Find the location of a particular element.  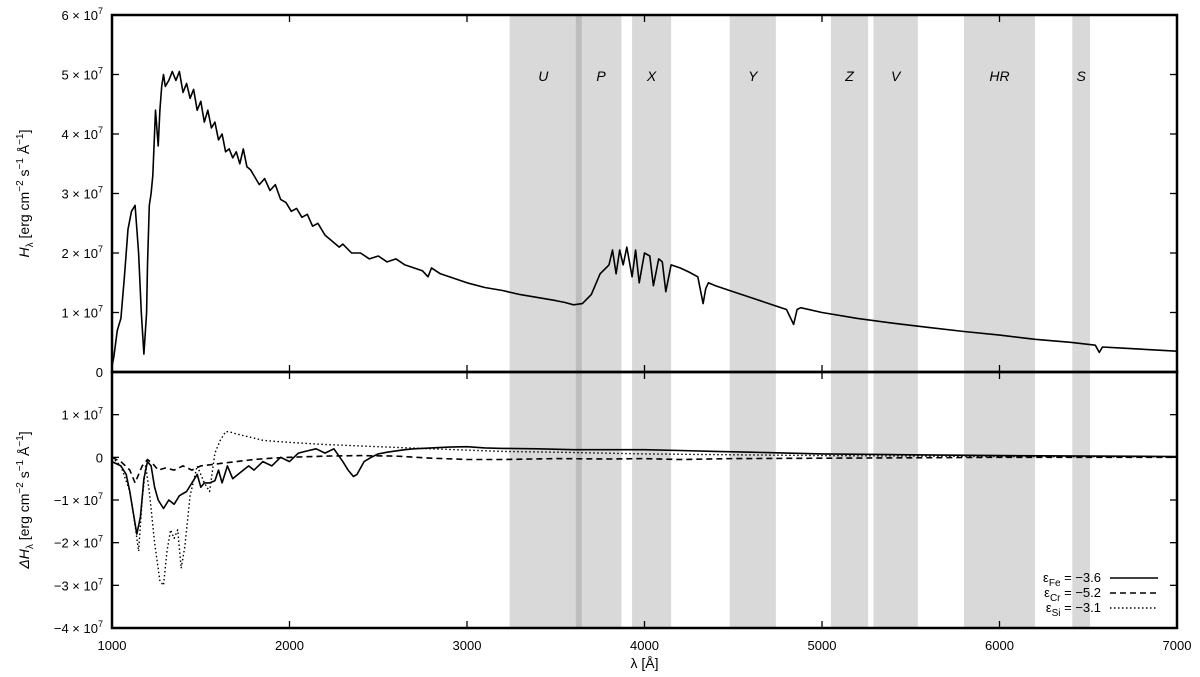

band-label-z: Z is located at coordinates (849, 76).